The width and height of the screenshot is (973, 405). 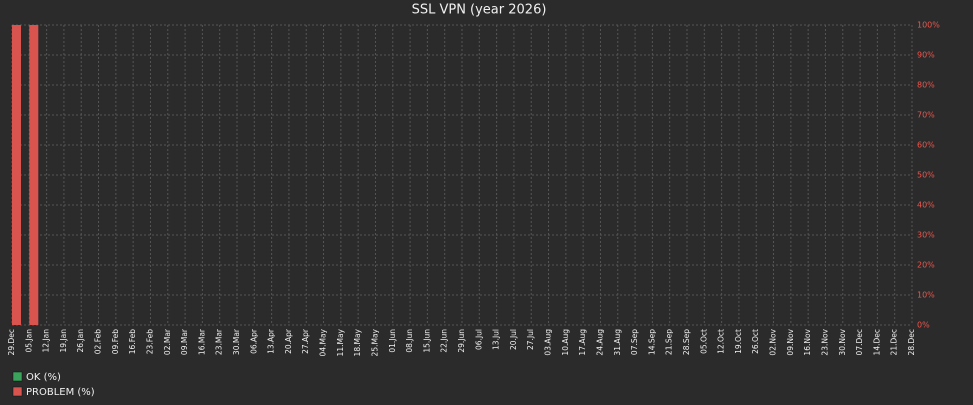 What do you see at coordinates (755, 341) in the screenshot?
I see `x-tick-label: 26.Oct` at bounding box center [755, 341].